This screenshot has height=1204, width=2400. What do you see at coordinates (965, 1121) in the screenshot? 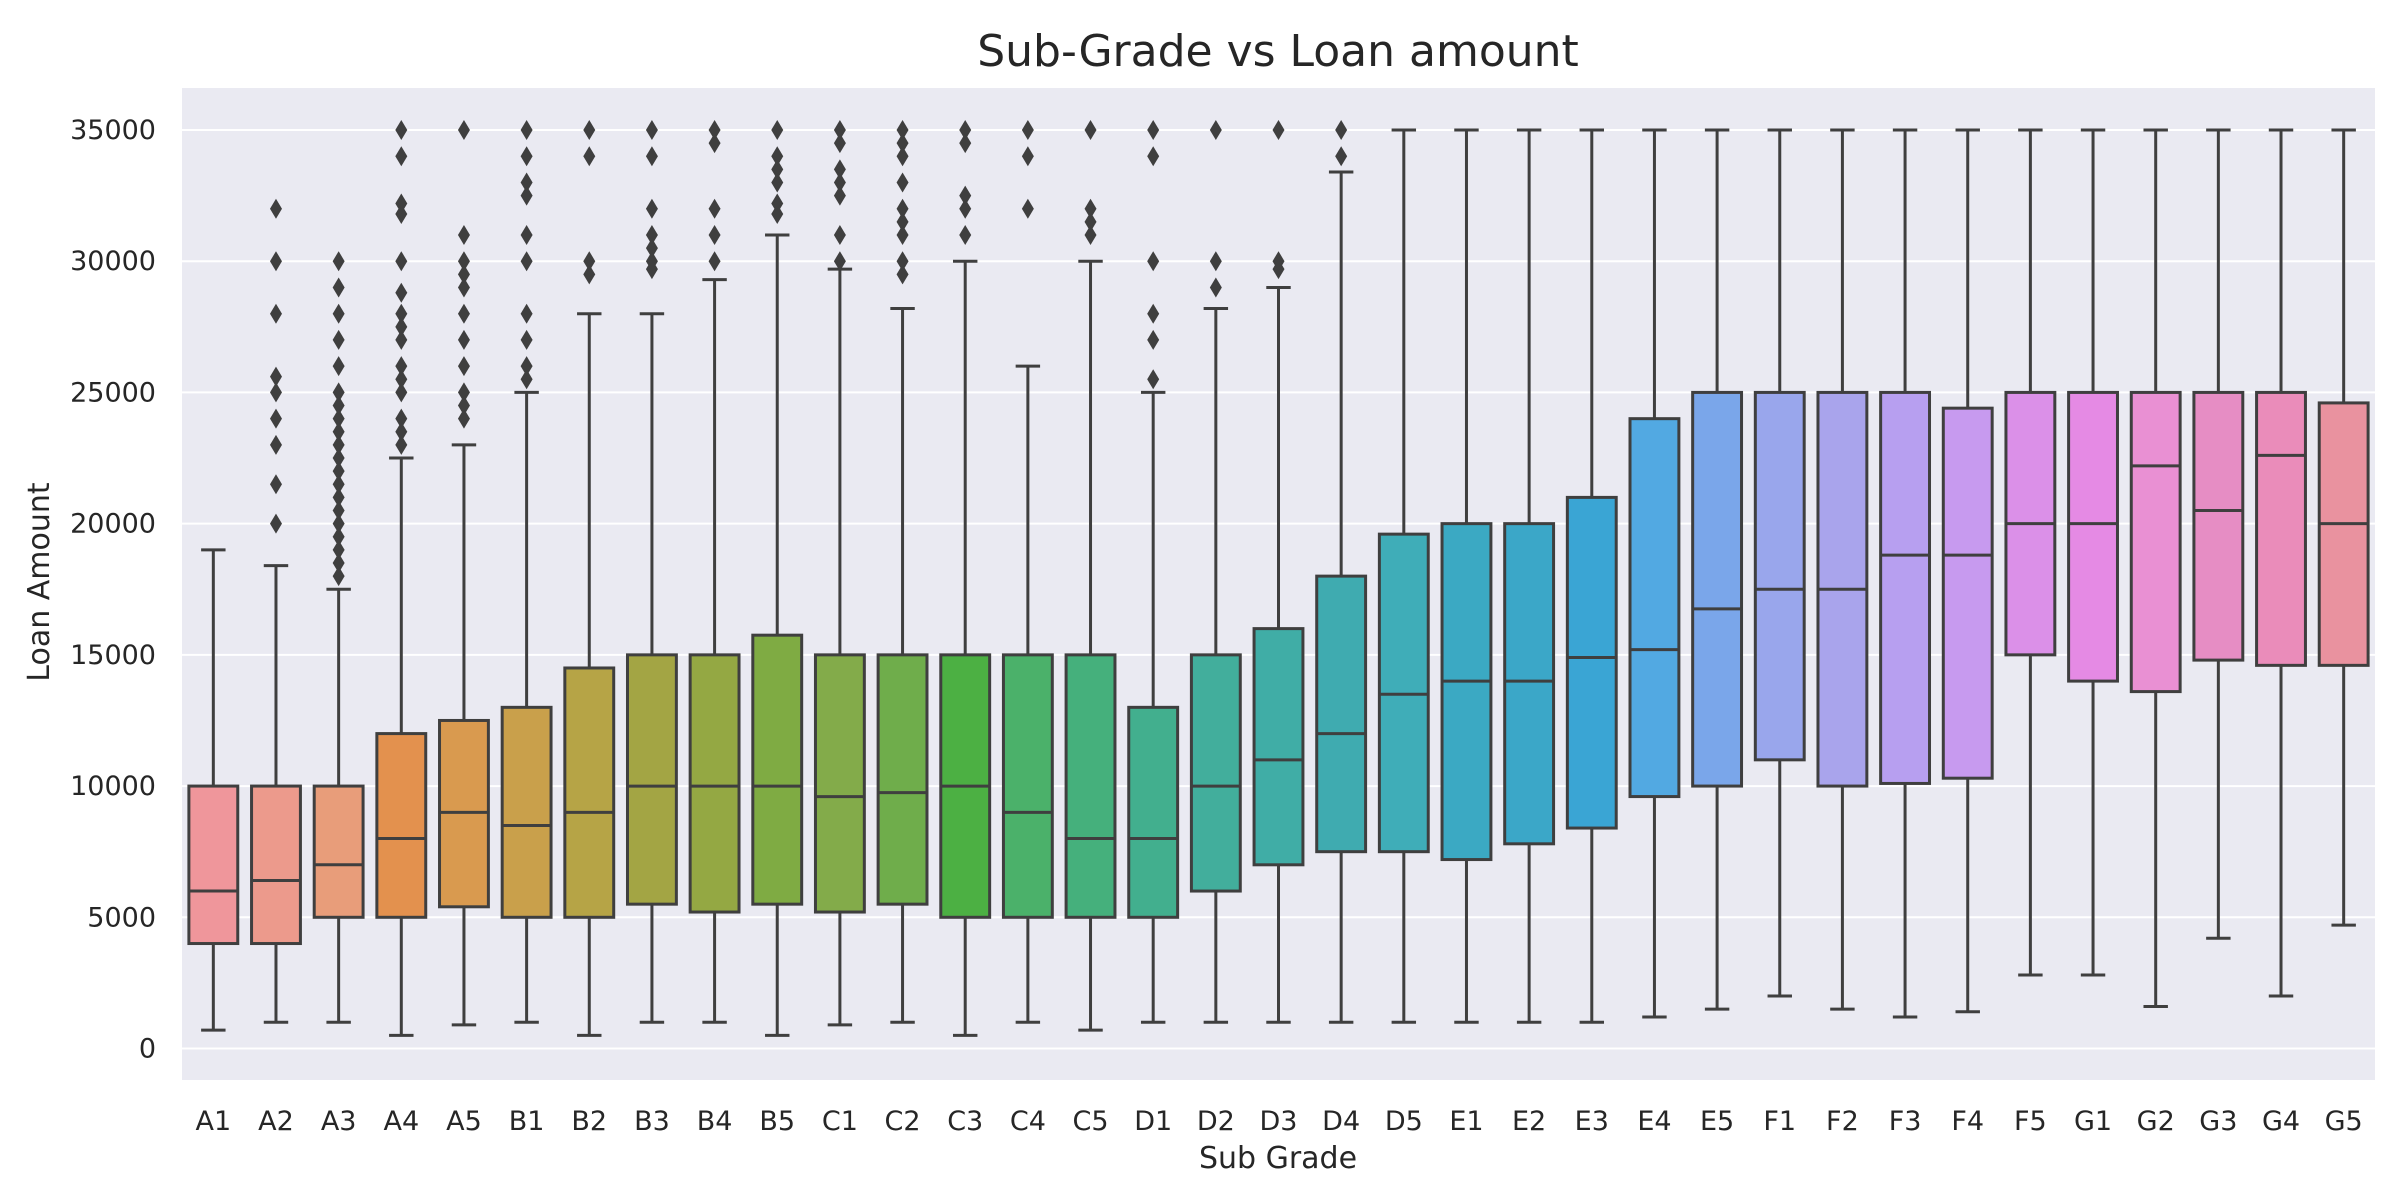
I see `x-tick-label: C3` at bounding box center [965, 1121].